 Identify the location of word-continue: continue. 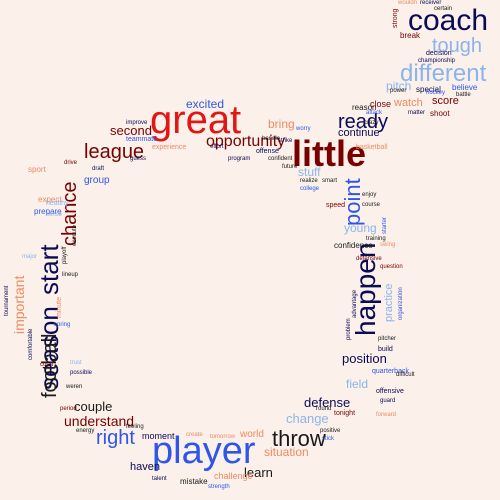
(359, 133).